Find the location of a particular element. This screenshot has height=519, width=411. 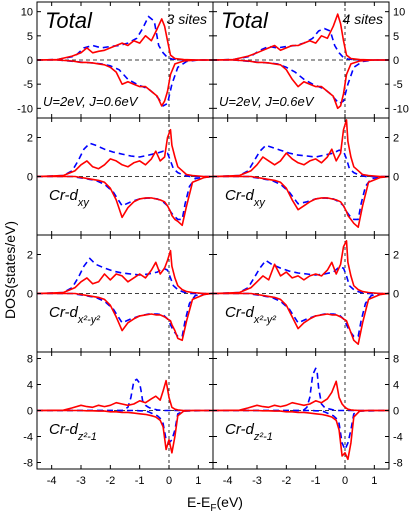

dos-panel-r0-c0 is located at coordinates (124, 60).